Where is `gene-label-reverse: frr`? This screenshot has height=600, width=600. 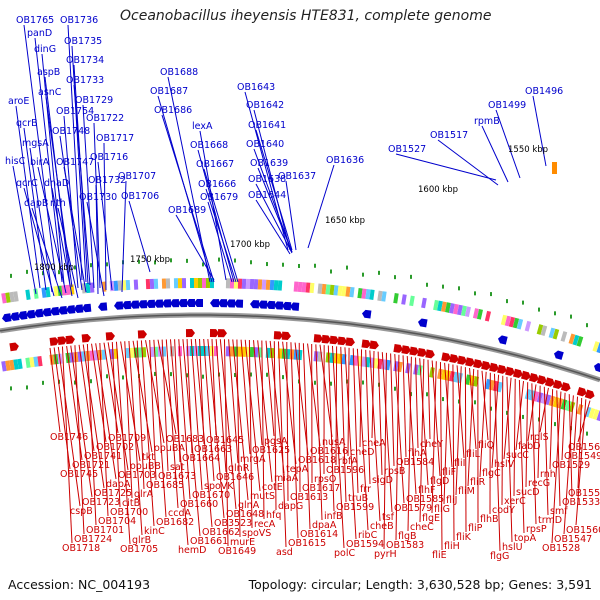
gene-label-reverse: frr is located at coordinates (365, 489).